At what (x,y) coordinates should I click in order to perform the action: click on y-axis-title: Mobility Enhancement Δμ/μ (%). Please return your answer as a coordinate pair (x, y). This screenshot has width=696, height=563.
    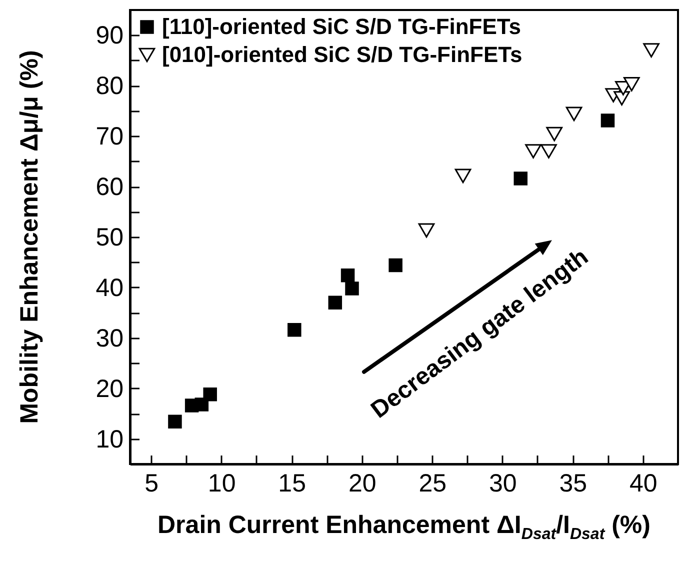
    Looking at the image, I should click on (30, 237).